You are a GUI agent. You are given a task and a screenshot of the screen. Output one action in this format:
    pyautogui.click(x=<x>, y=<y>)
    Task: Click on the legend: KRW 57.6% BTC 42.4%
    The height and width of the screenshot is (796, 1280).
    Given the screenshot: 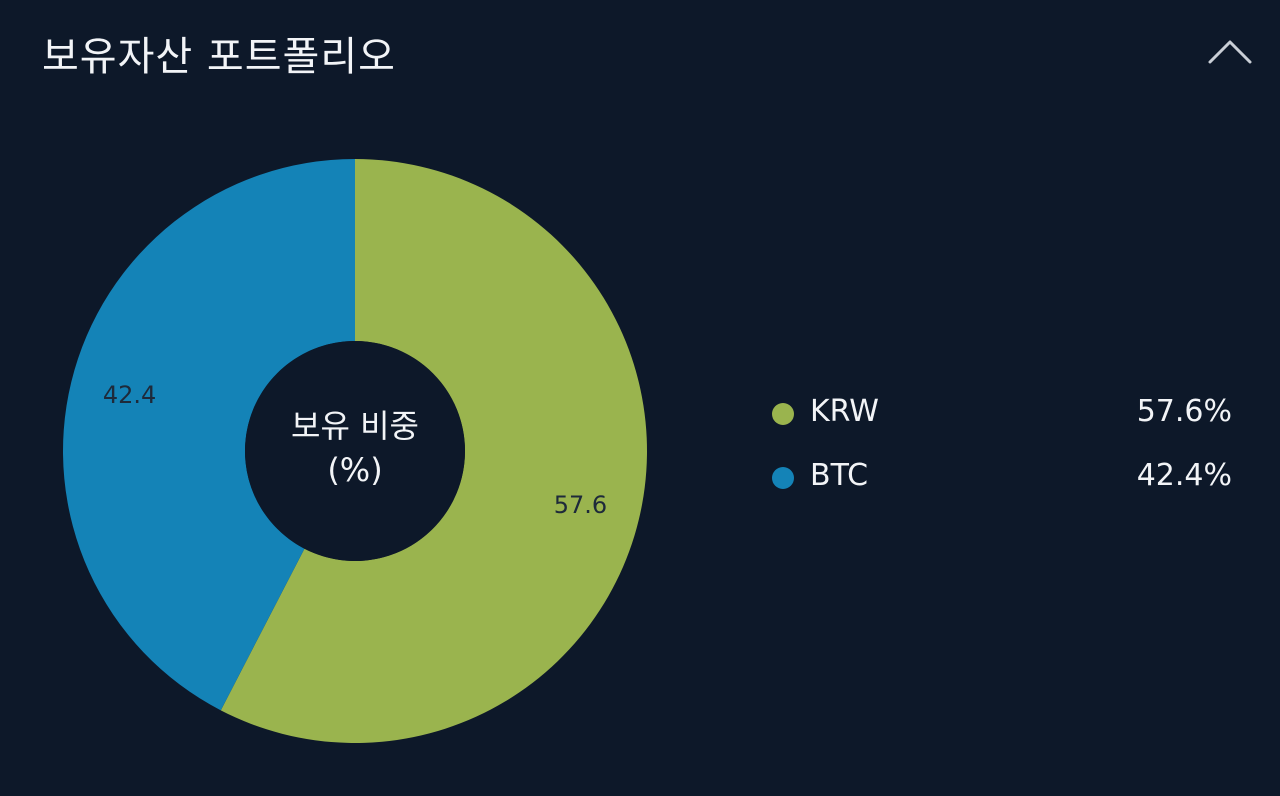 What is the action you would take?
    pyautogui.click(x=1002, y=452)
    